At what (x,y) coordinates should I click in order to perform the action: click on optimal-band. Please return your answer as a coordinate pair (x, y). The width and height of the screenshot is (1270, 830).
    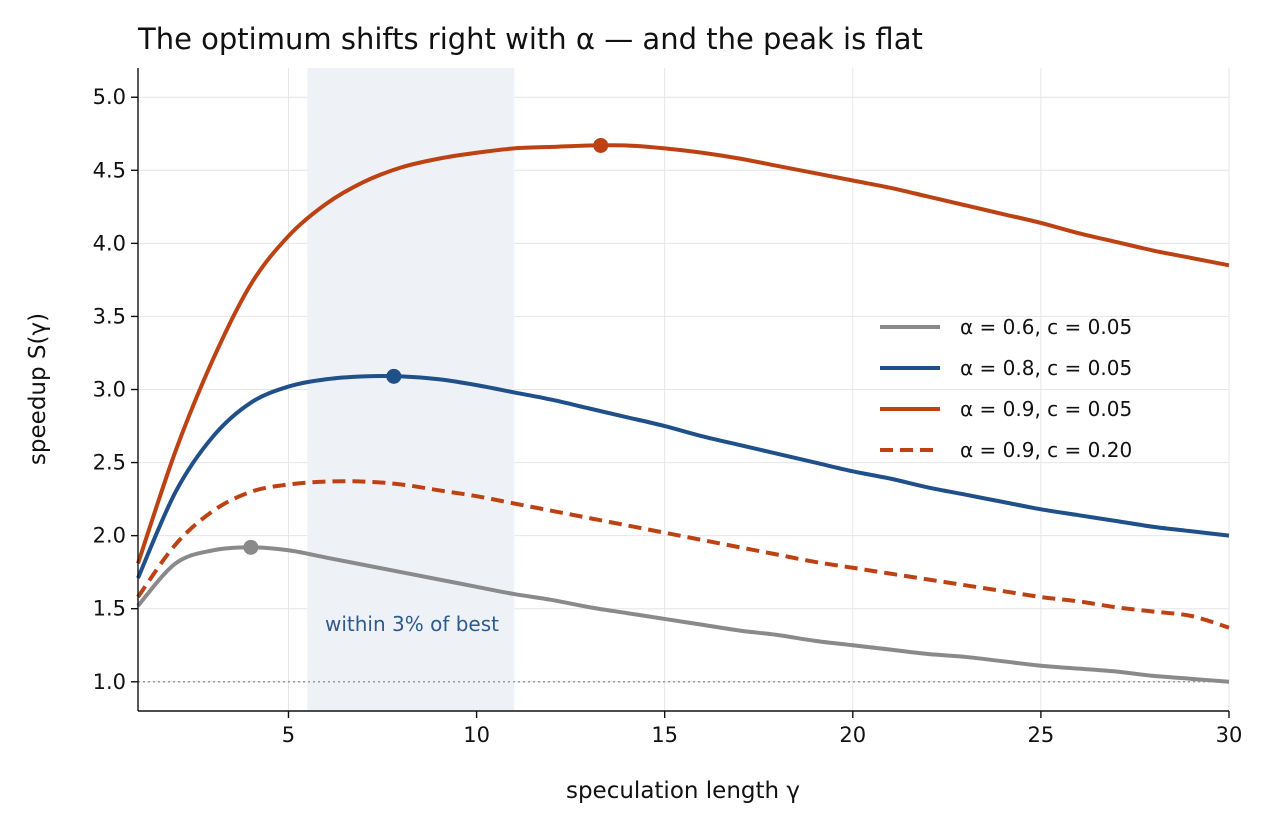
    Looking at the image, I should click on (411, 389).